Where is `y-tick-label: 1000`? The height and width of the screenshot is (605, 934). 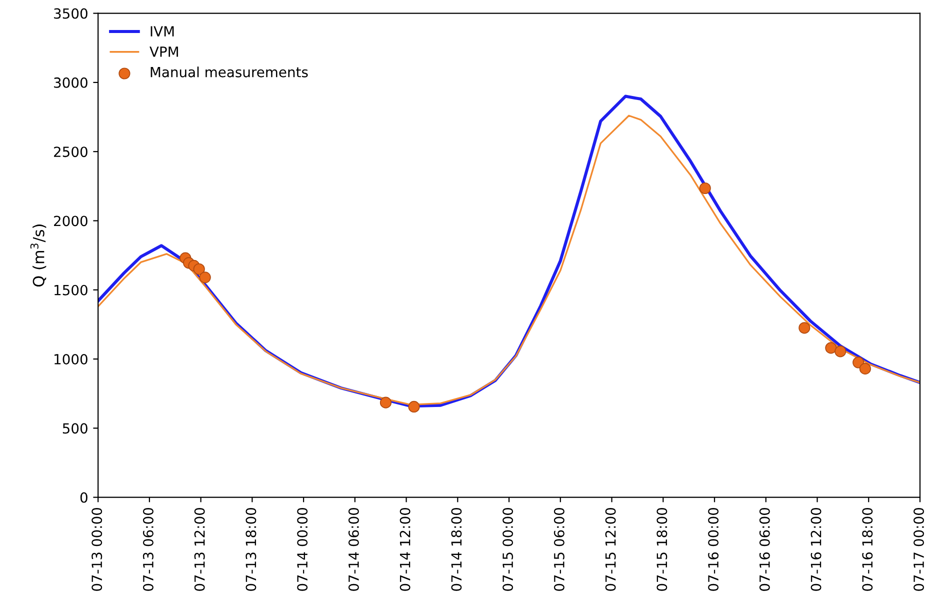 y-tick-label: 1000 is located at coordinates (71, 359).